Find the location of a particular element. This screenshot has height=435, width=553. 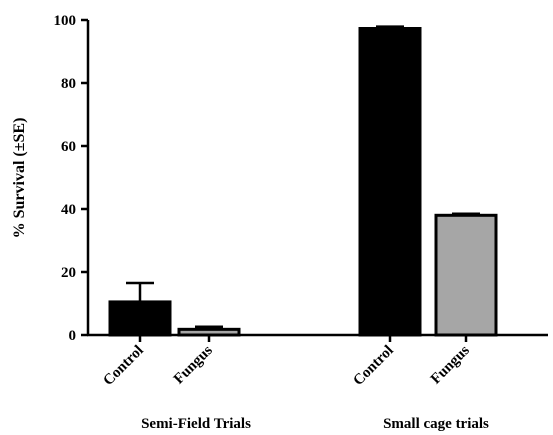

bar-semi-field-trials-fungus is located at coordinates (209, 332).